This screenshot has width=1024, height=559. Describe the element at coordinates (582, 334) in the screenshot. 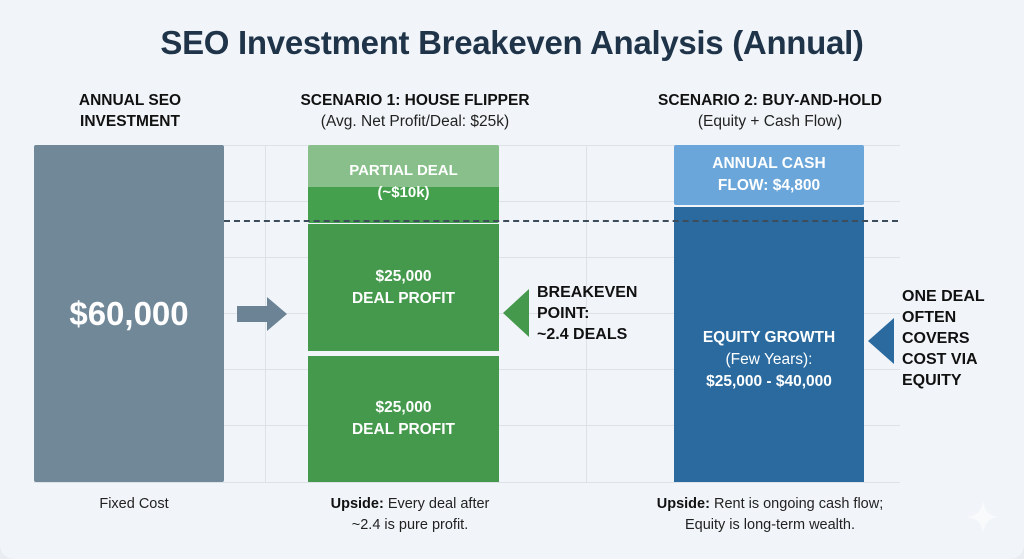

I see `breakeven-line3: ~2.4 DEALS` at that location.